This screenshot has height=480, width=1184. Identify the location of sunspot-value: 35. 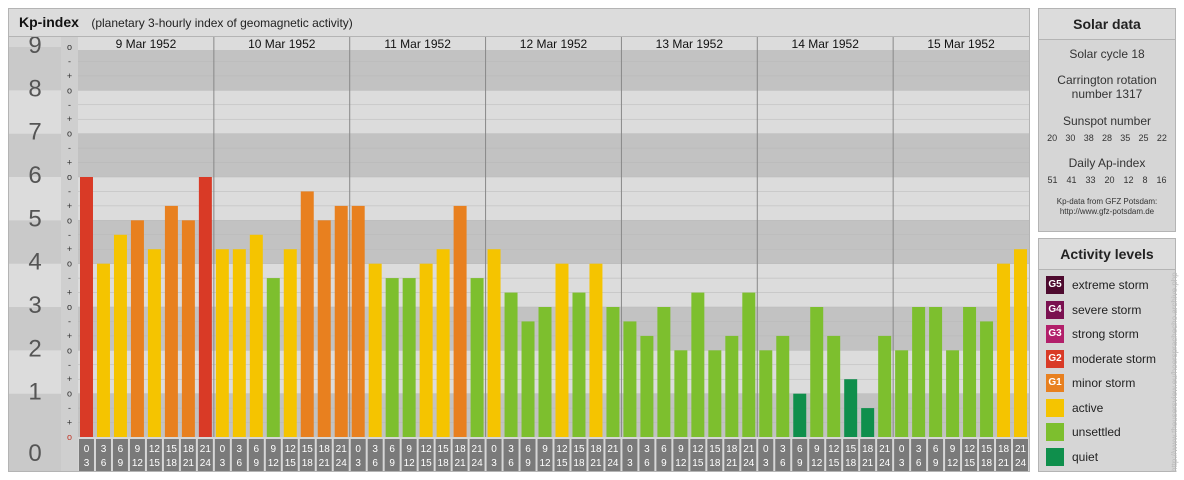
(1125, 138).